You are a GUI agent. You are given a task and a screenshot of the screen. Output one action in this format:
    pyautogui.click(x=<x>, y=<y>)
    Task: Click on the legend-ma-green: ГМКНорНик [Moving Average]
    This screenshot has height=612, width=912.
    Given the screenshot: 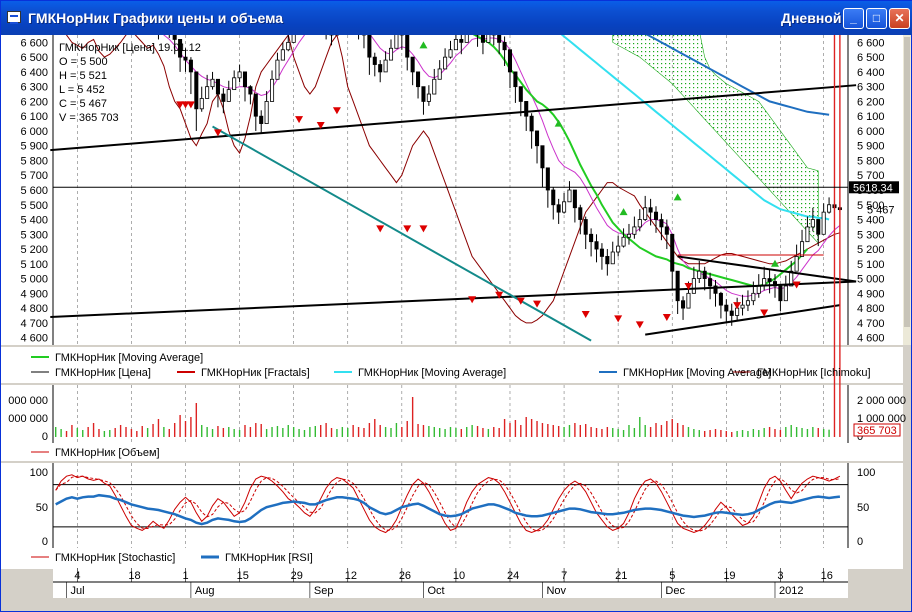 What is the action you would take?
    pyautogui.click(x=129, y=358)
    